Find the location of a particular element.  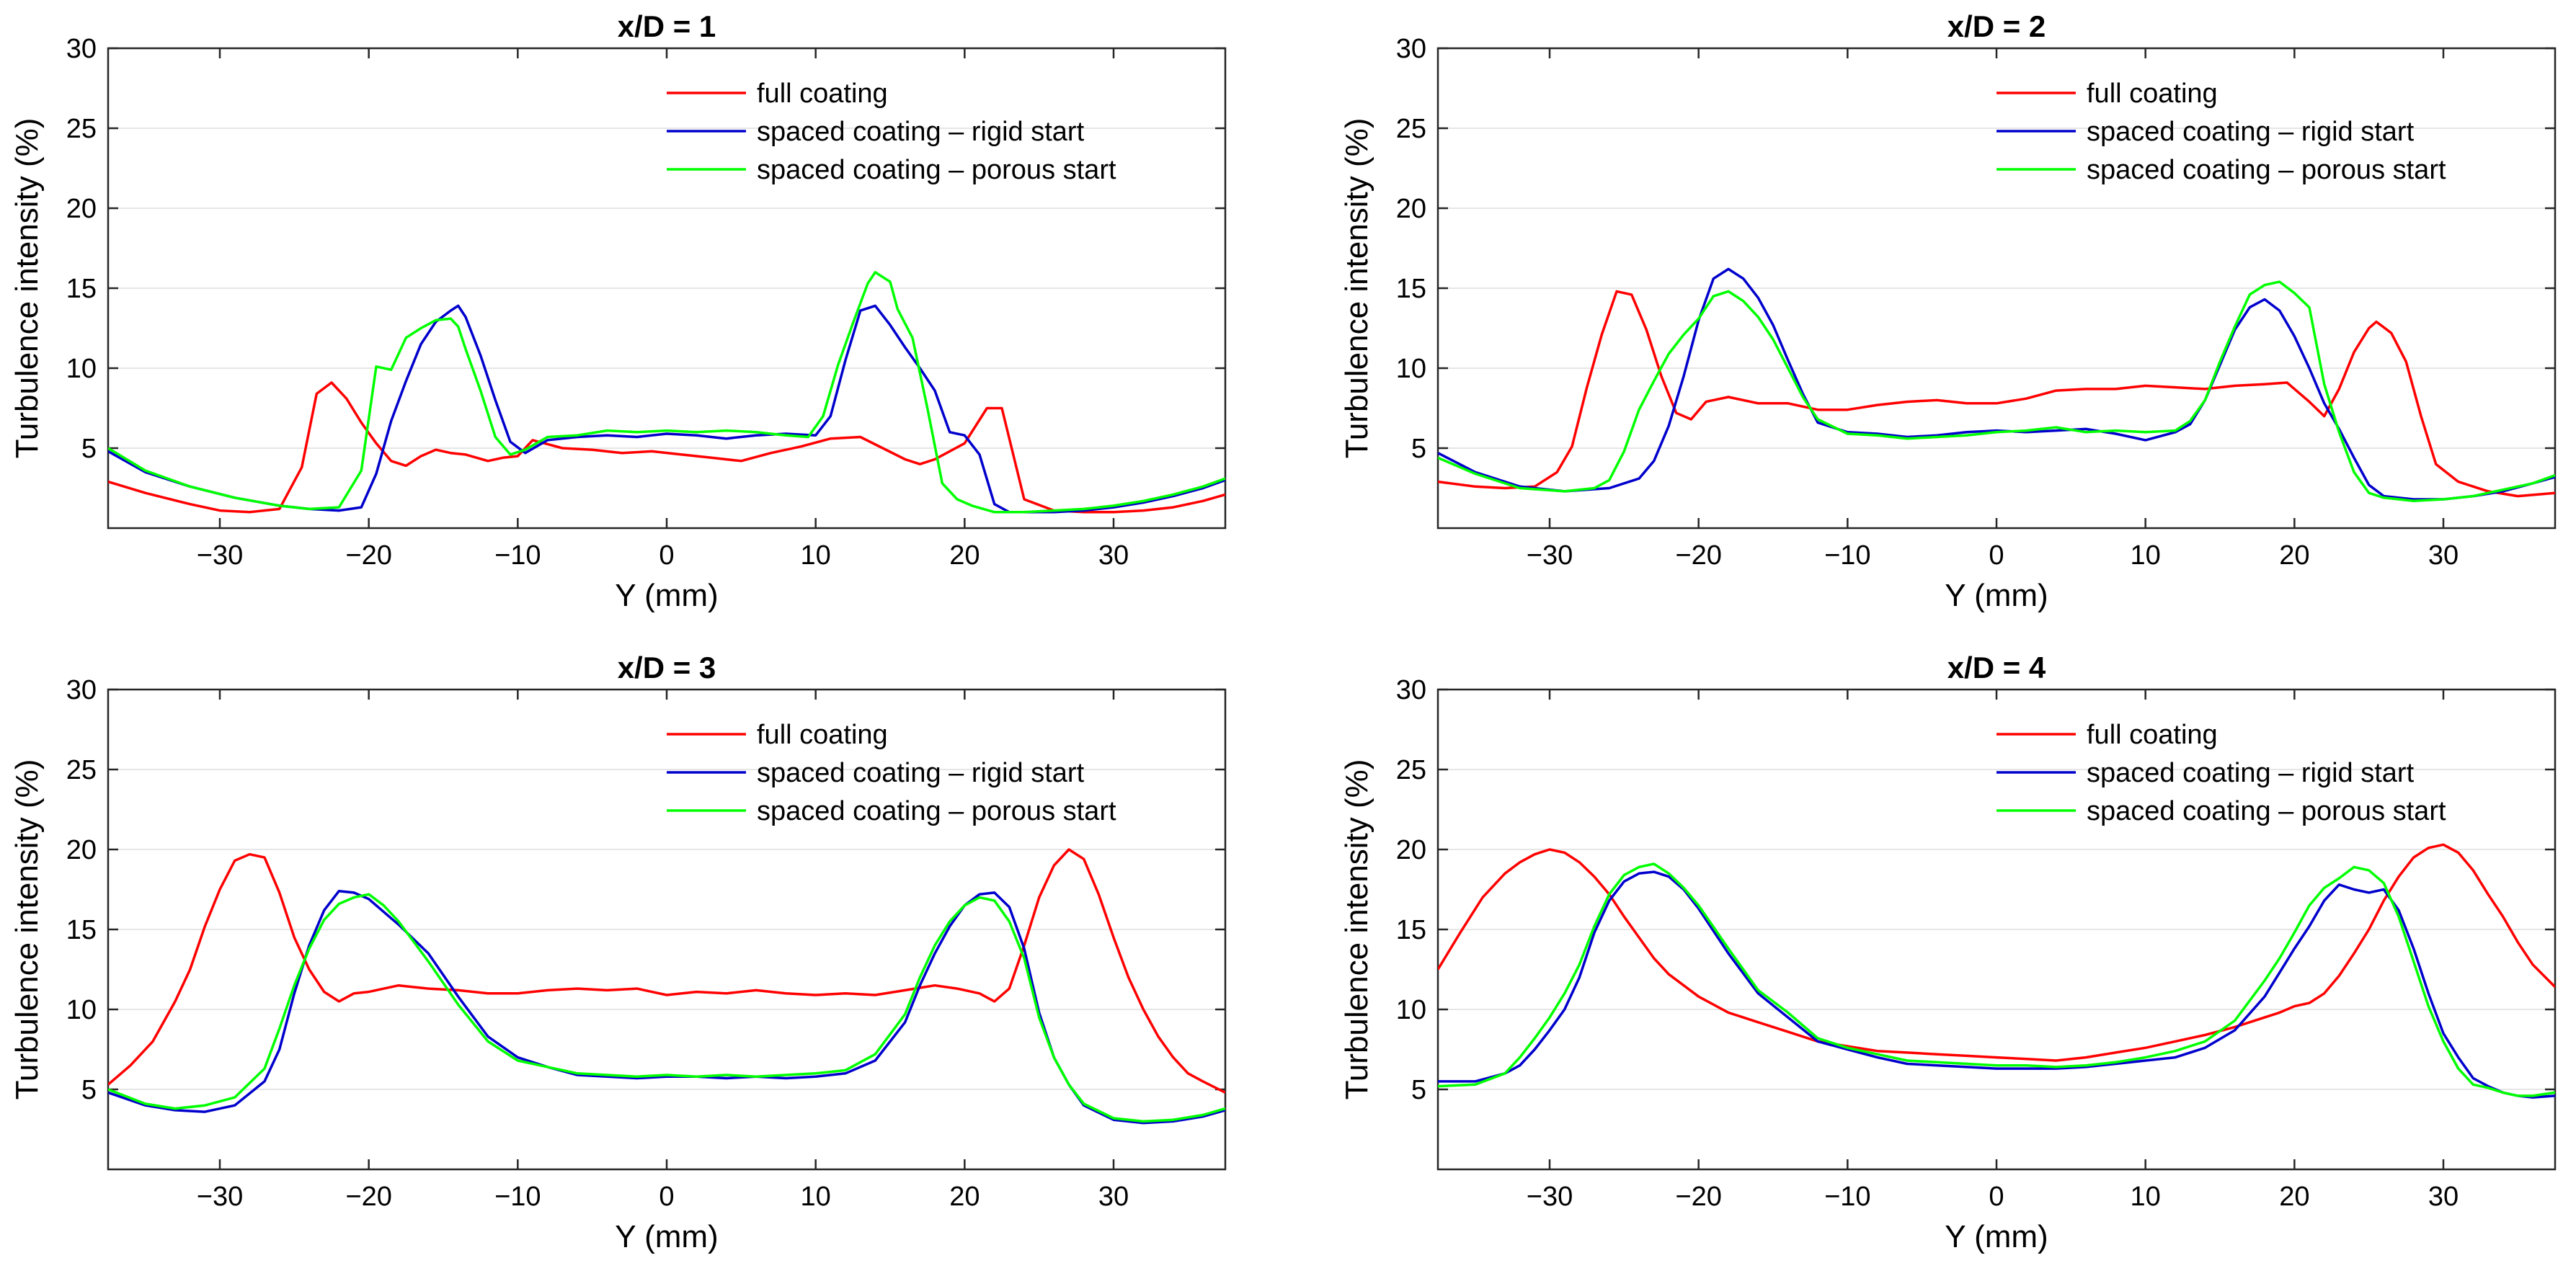

chart-title: x/D = 2 is located at coordinates (1996, 26).